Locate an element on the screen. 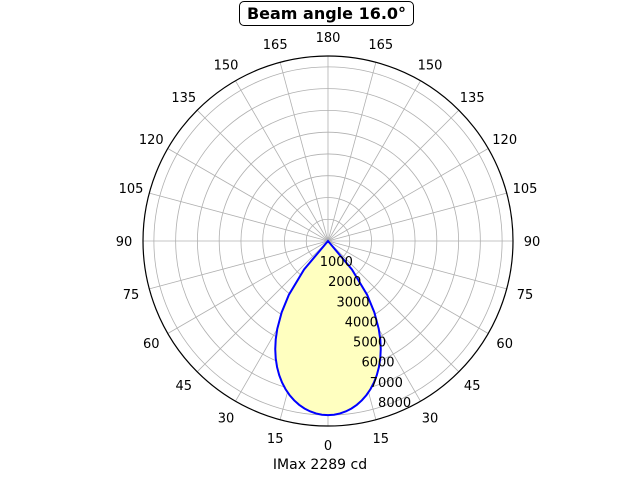  radial-tick-label: 2000 is located at coordinates (344, 282).